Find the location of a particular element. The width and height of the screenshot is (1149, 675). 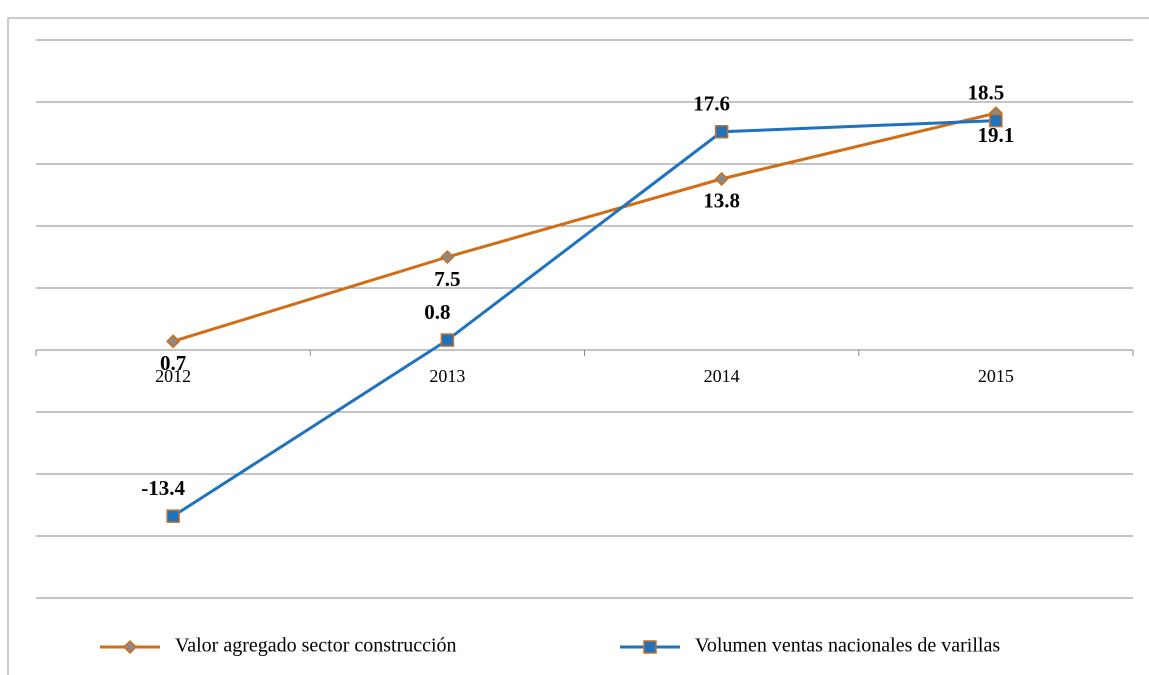

data-label: 0.7 is located at coordinates (173, 363).